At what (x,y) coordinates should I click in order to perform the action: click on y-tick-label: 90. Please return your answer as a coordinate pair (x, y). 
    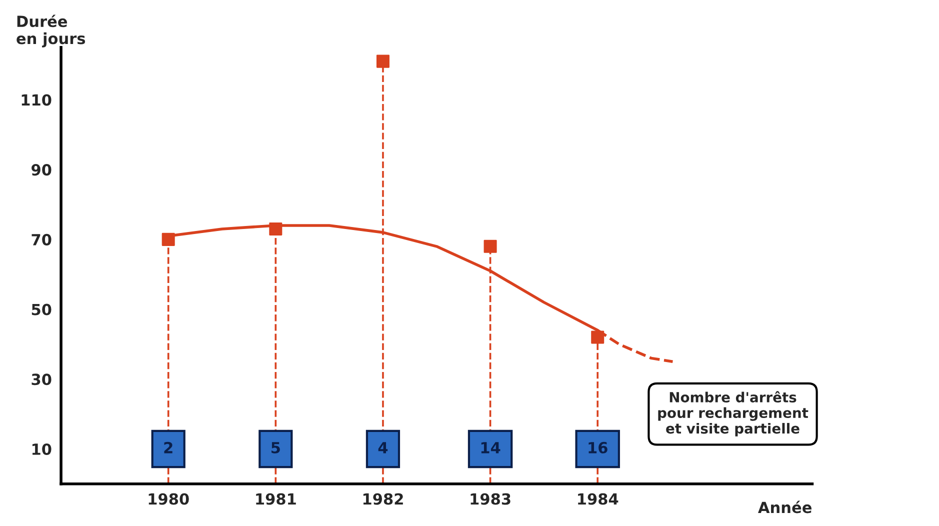
    Looking at the image, I should click on (42, 170).